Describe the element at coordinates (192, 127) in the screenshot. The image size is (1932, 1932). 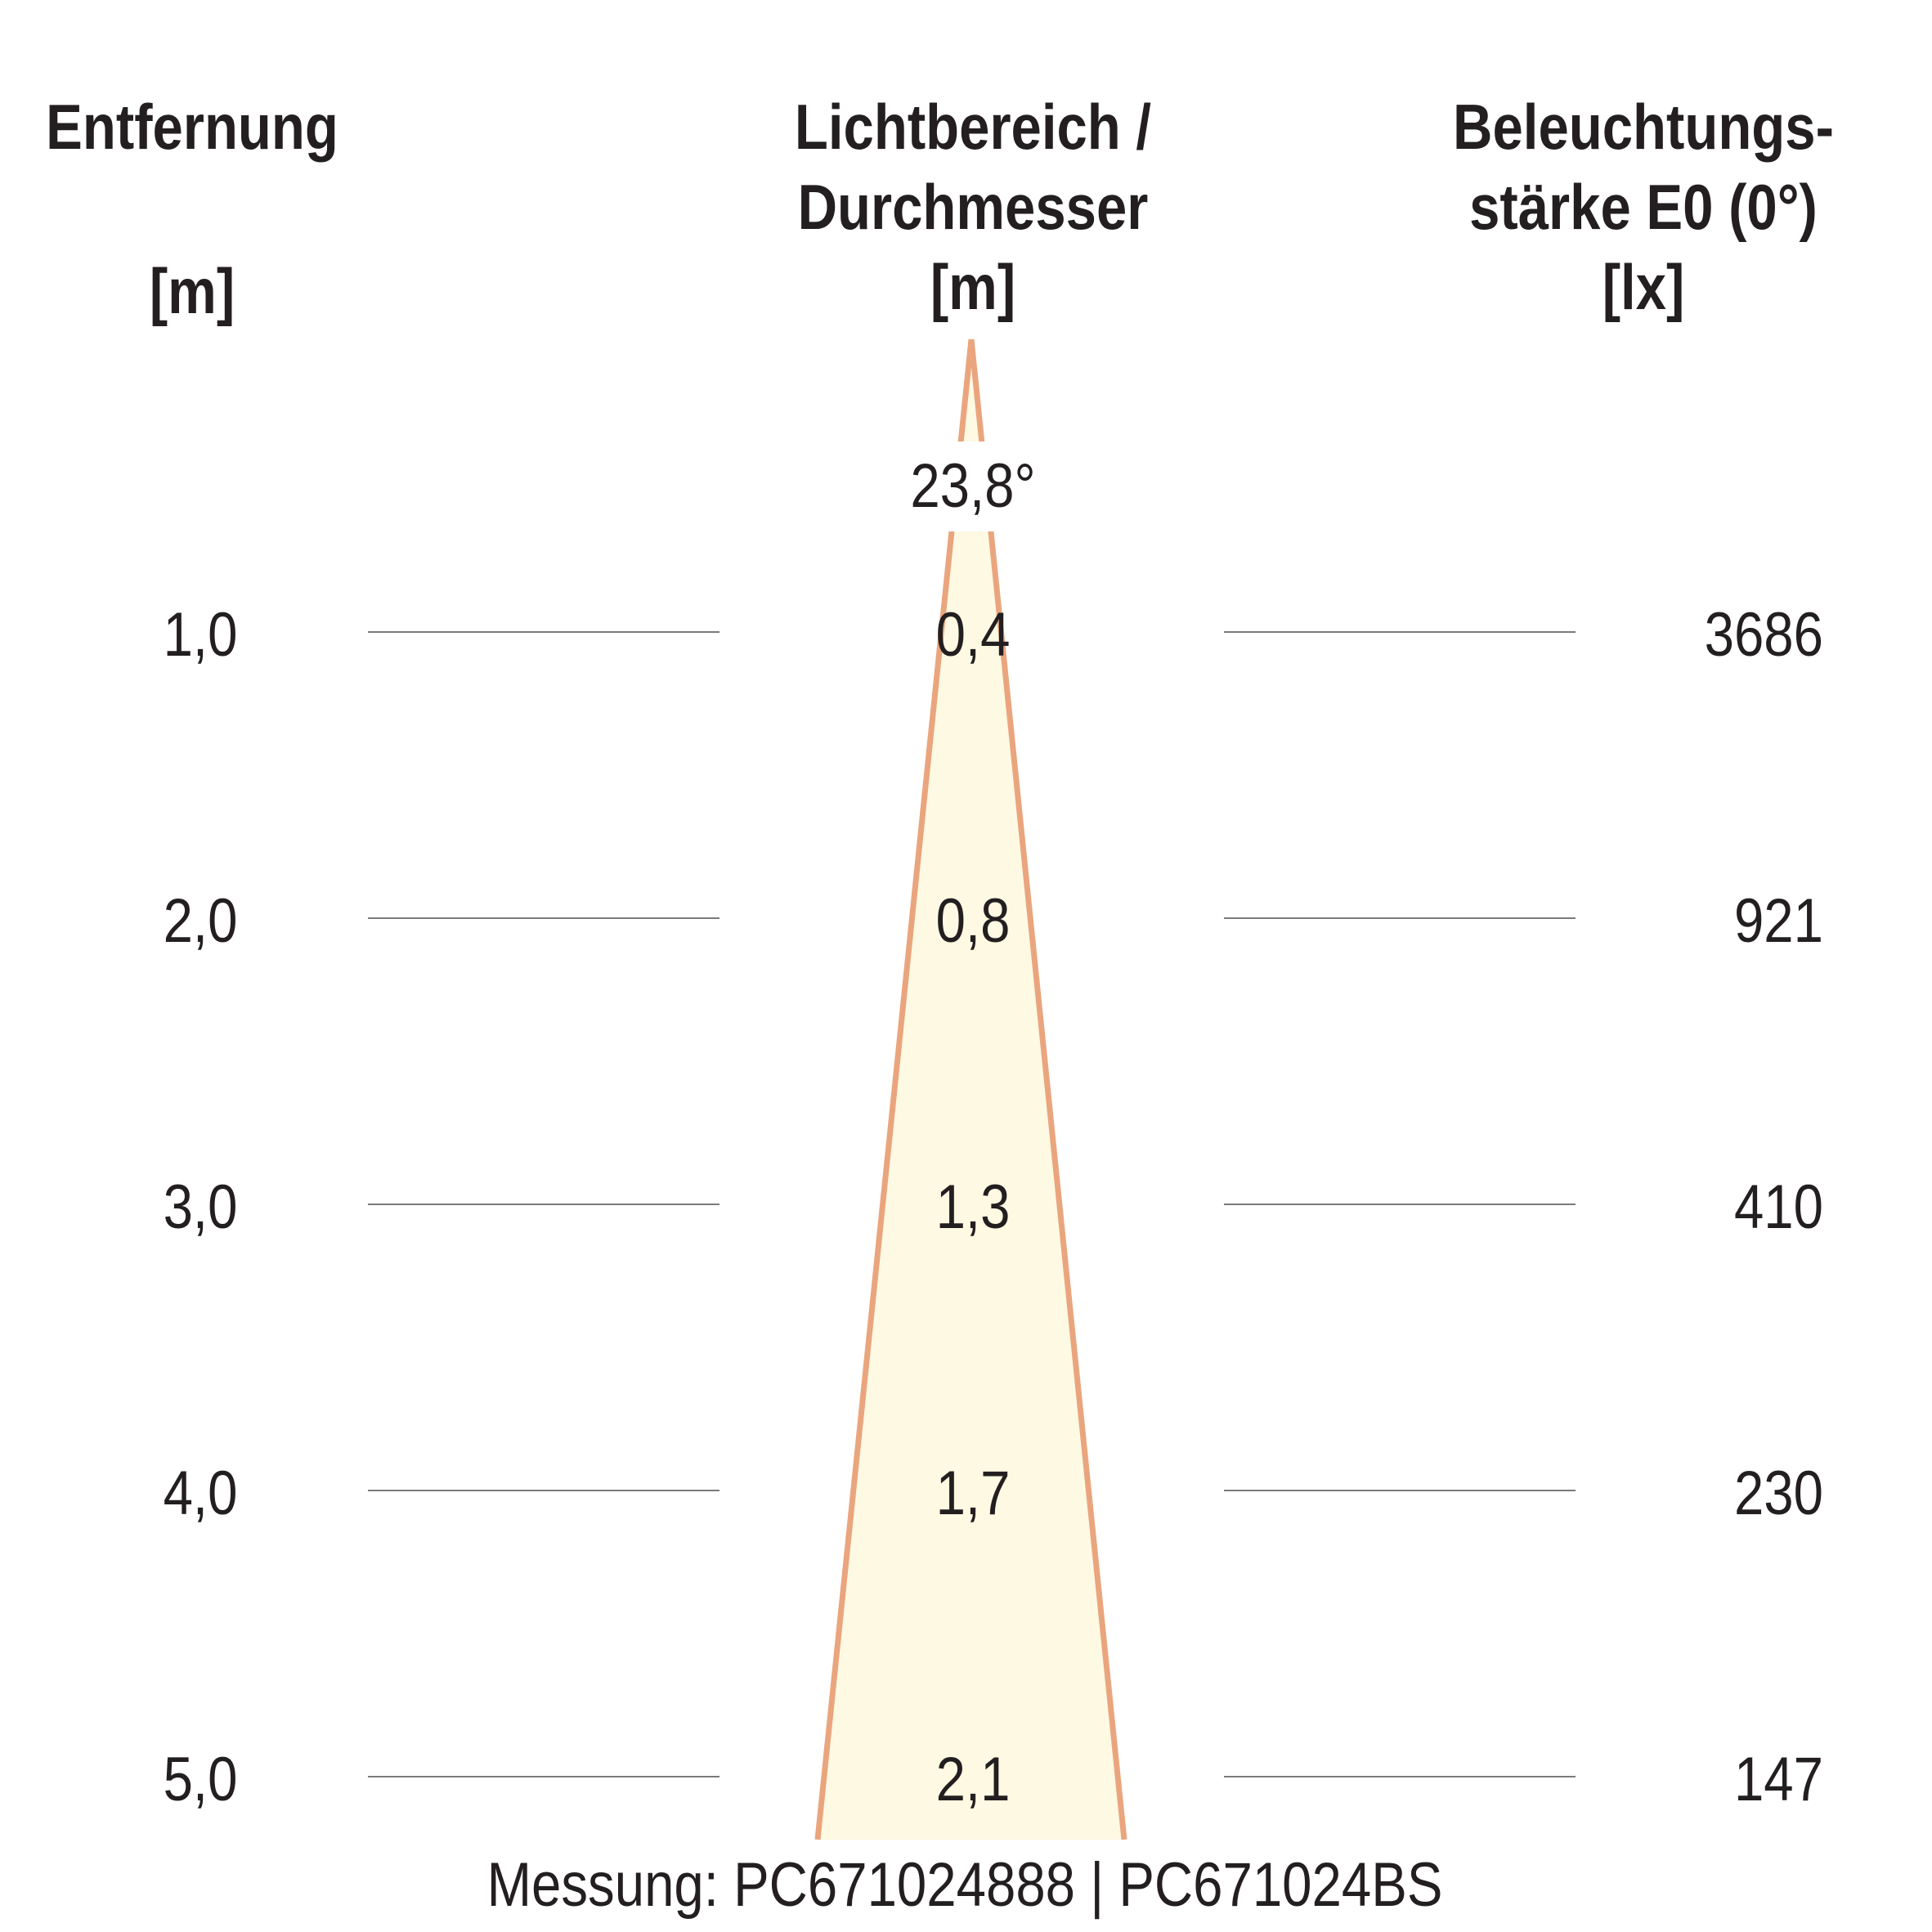
I see `header-distance-title: Entfernung` at that location.